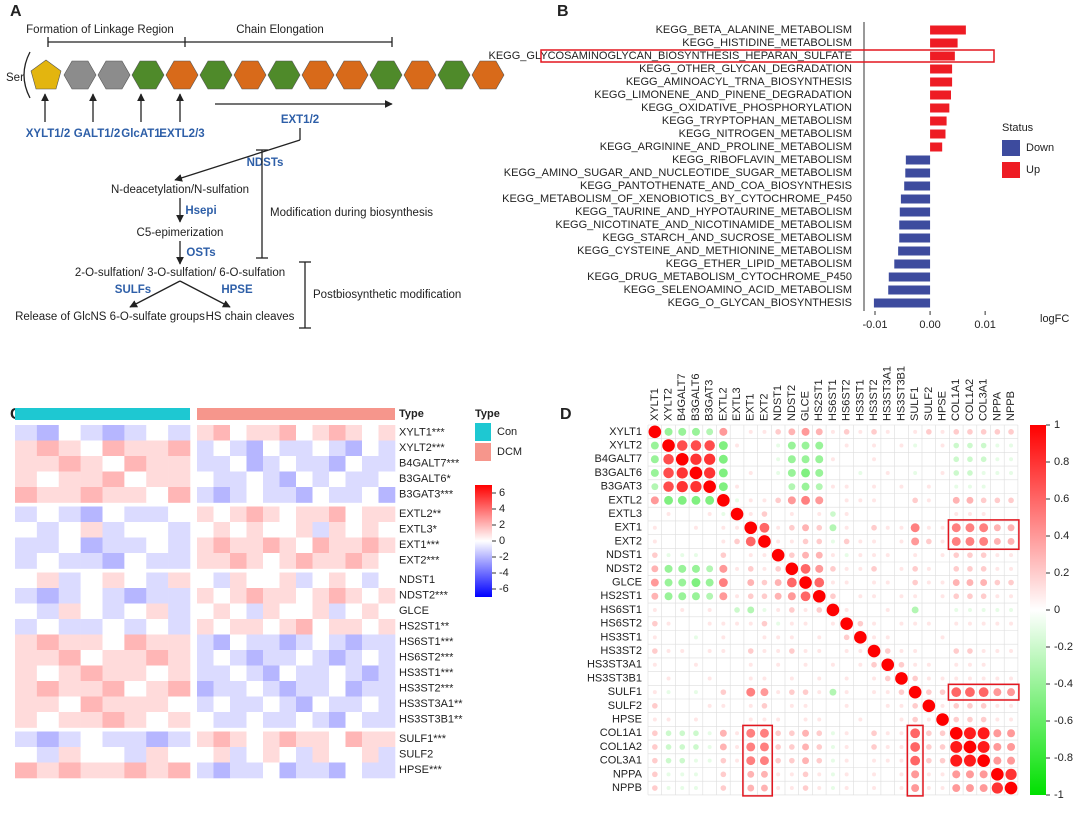 The height and width of the screenshot is (818, 1084). I want to click on column-label: SULF1, so click(915, 404).